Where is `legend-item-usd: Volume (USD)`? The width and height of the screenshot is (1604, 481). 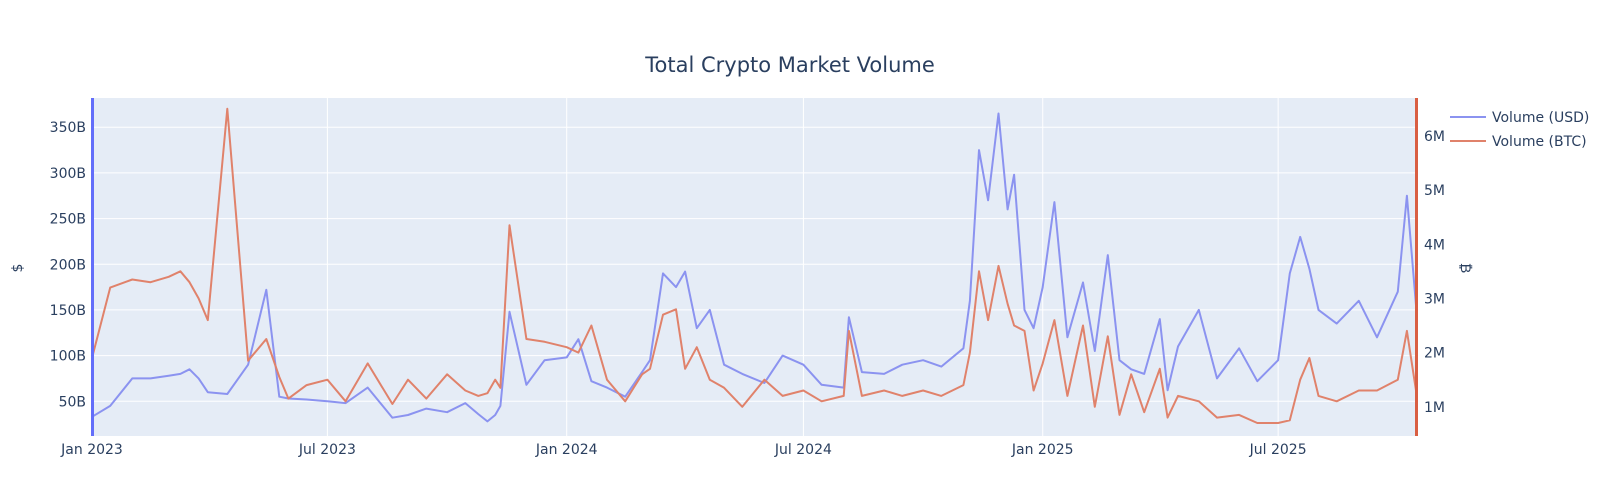
legend-item-usd: Volume (USD) is located at coordinates (1519, 118).